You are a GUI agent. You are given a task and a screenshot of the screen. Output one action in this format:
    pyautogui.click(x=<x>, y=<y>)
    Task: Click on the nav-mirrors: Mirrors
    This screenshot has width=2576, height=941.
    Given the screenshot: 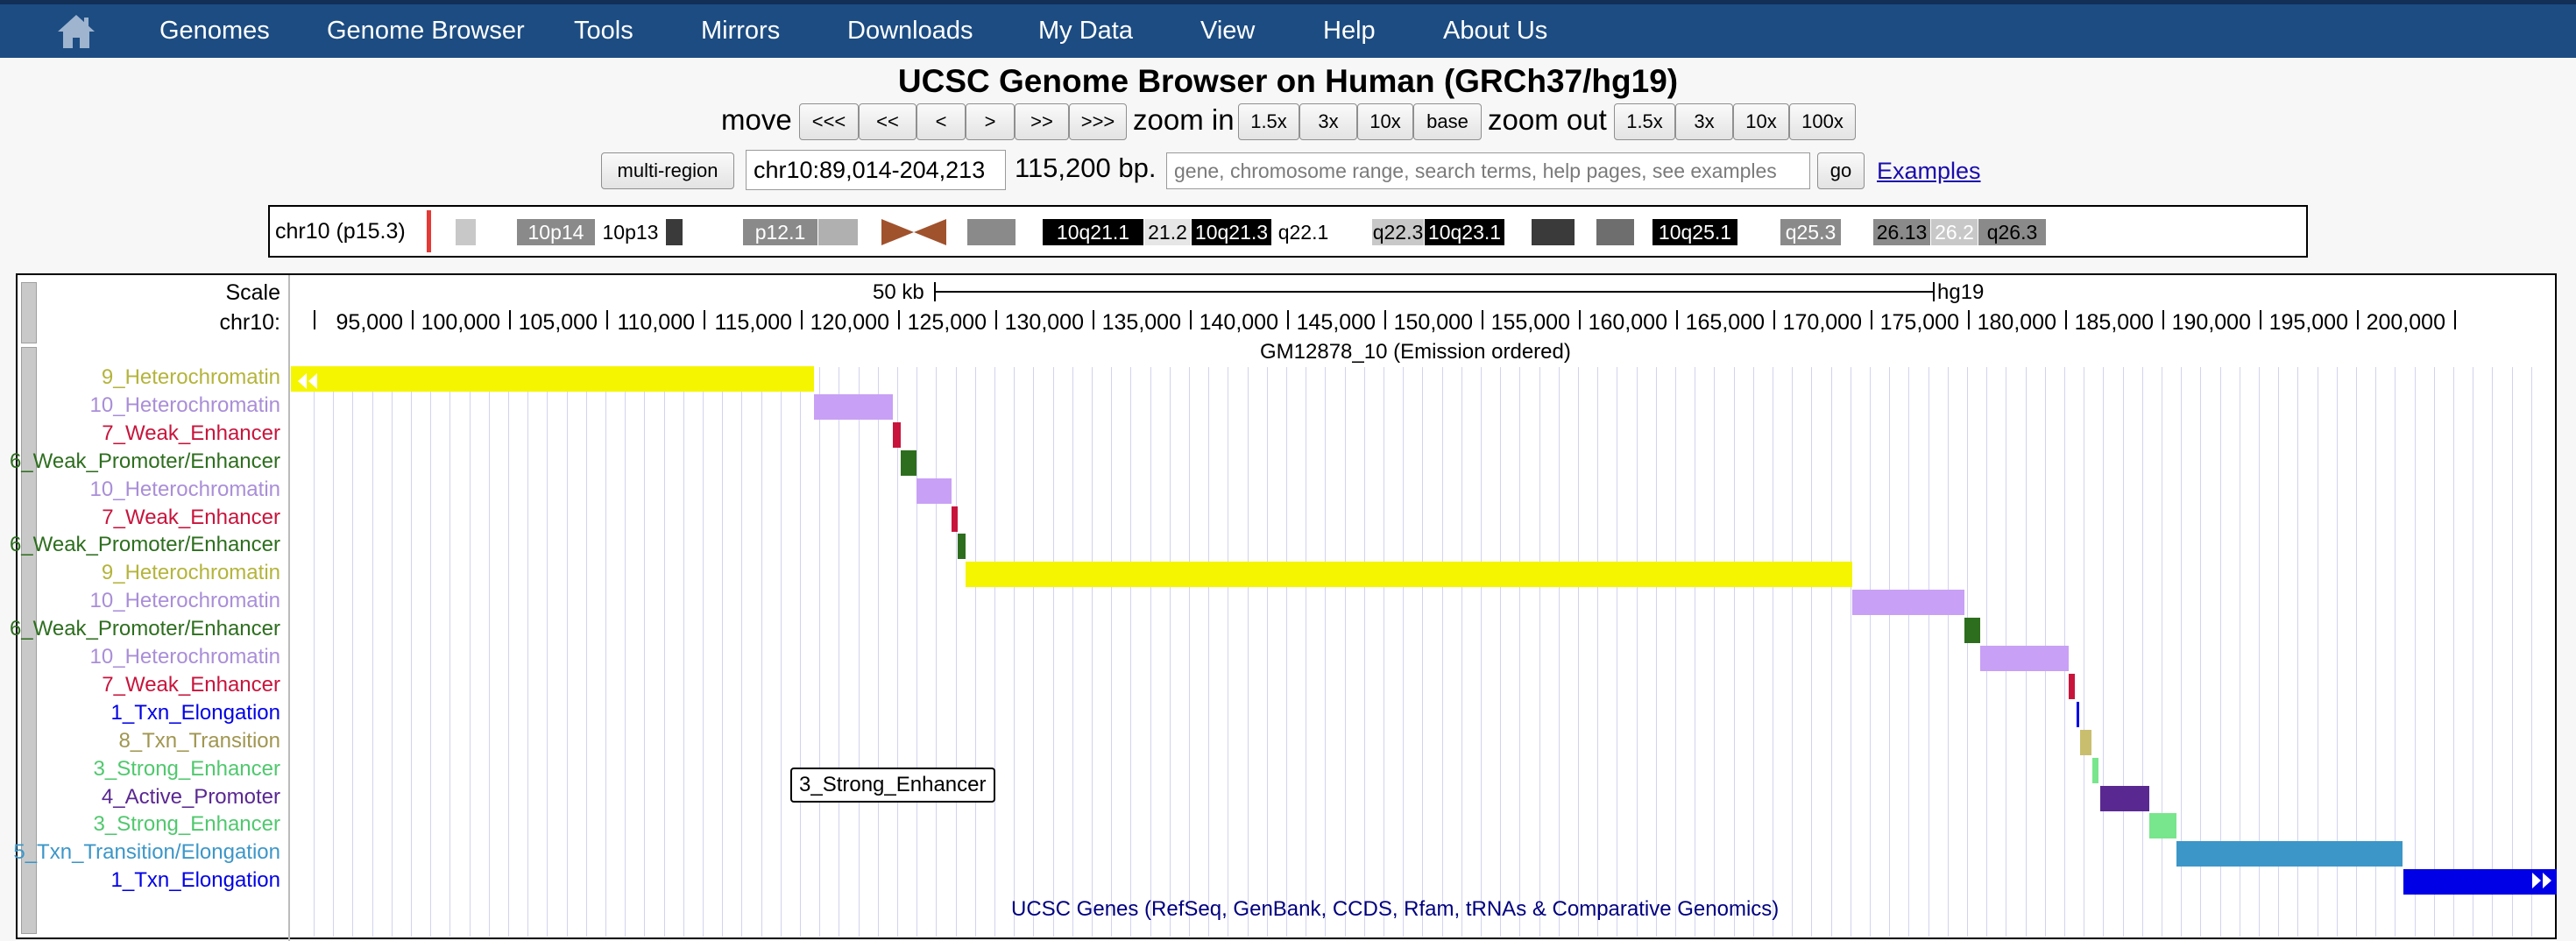 What is the action you would take?
    pyautogui.click(x=741, y=31)
    